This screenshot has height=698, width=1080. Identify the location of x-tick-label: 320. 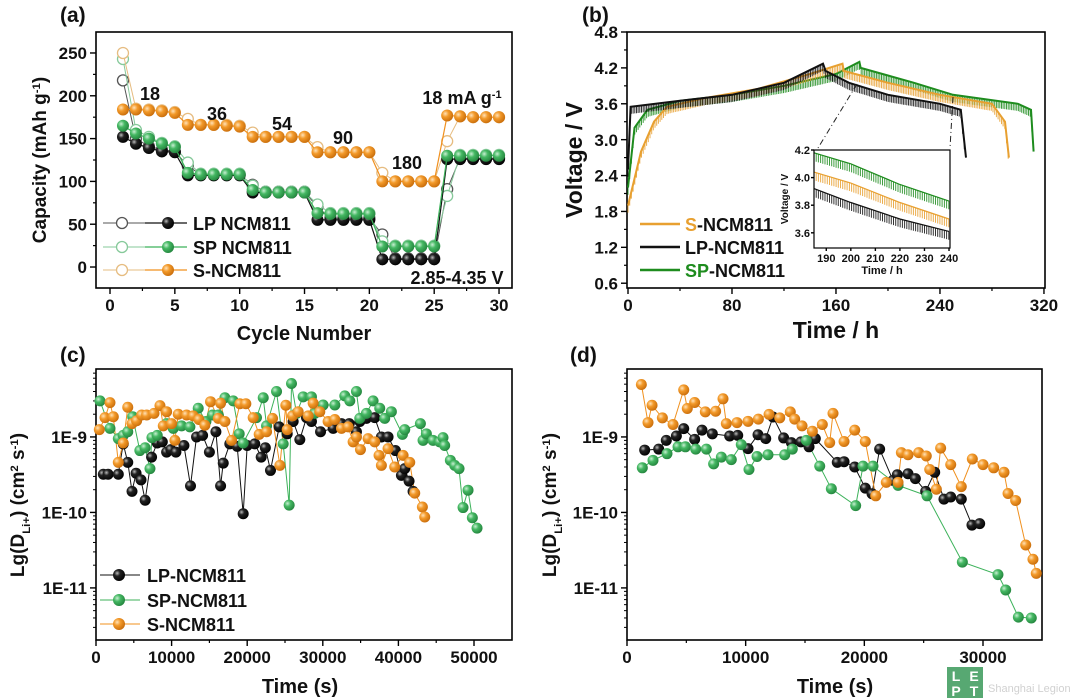
(1044, 305).